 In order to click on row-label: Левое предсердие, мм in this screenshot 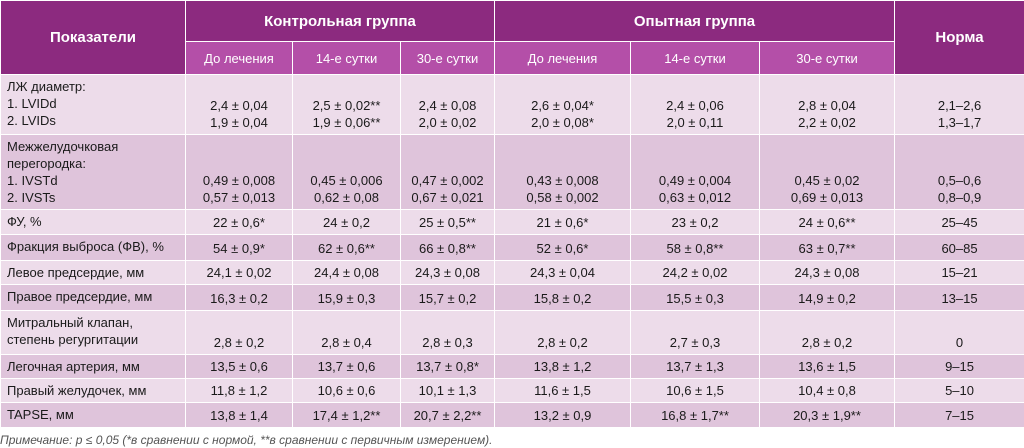, I will do `click(93, 273)`.